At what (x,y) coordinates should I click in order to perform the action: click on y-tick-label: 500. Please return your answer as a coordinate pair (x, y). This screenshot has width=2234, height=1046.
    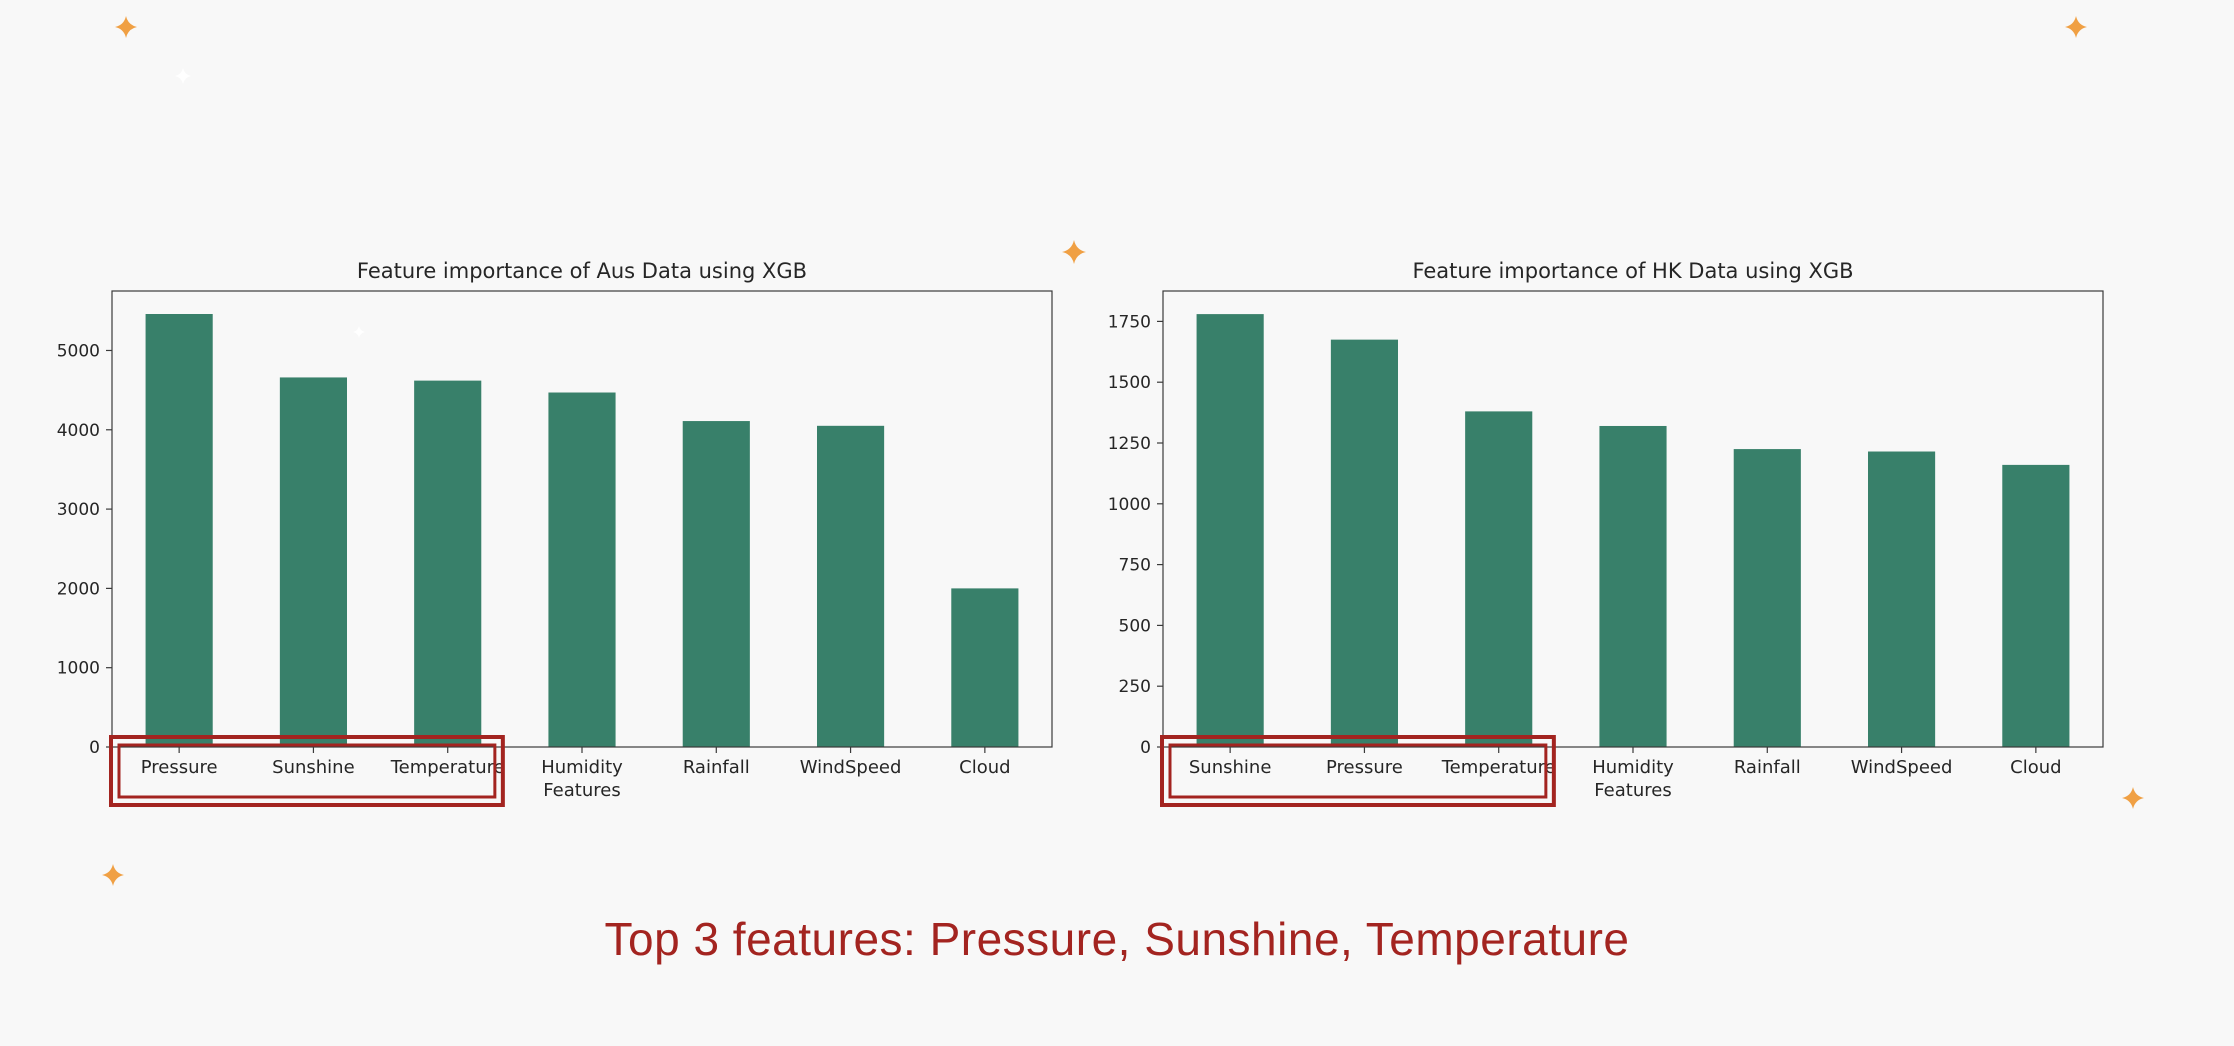
    Looking at the image, I should click on (1135, 626).